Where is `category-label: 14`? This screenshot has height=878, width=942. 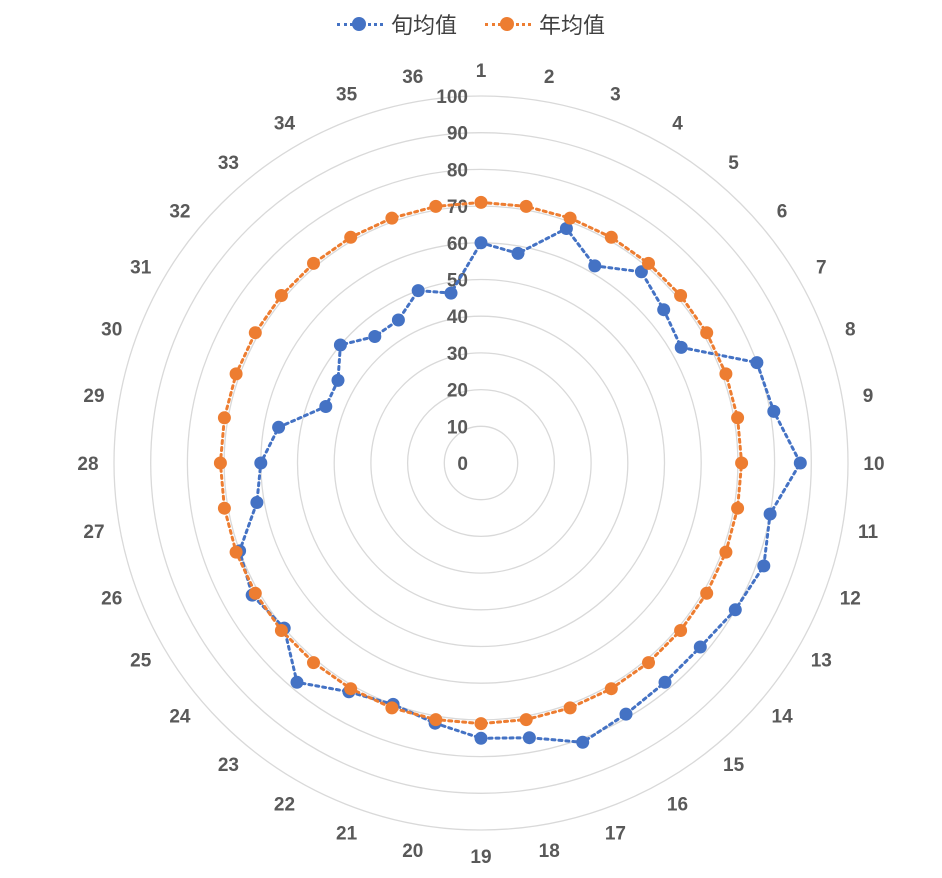
category-label: 14 is located at coordinates (783, 717).